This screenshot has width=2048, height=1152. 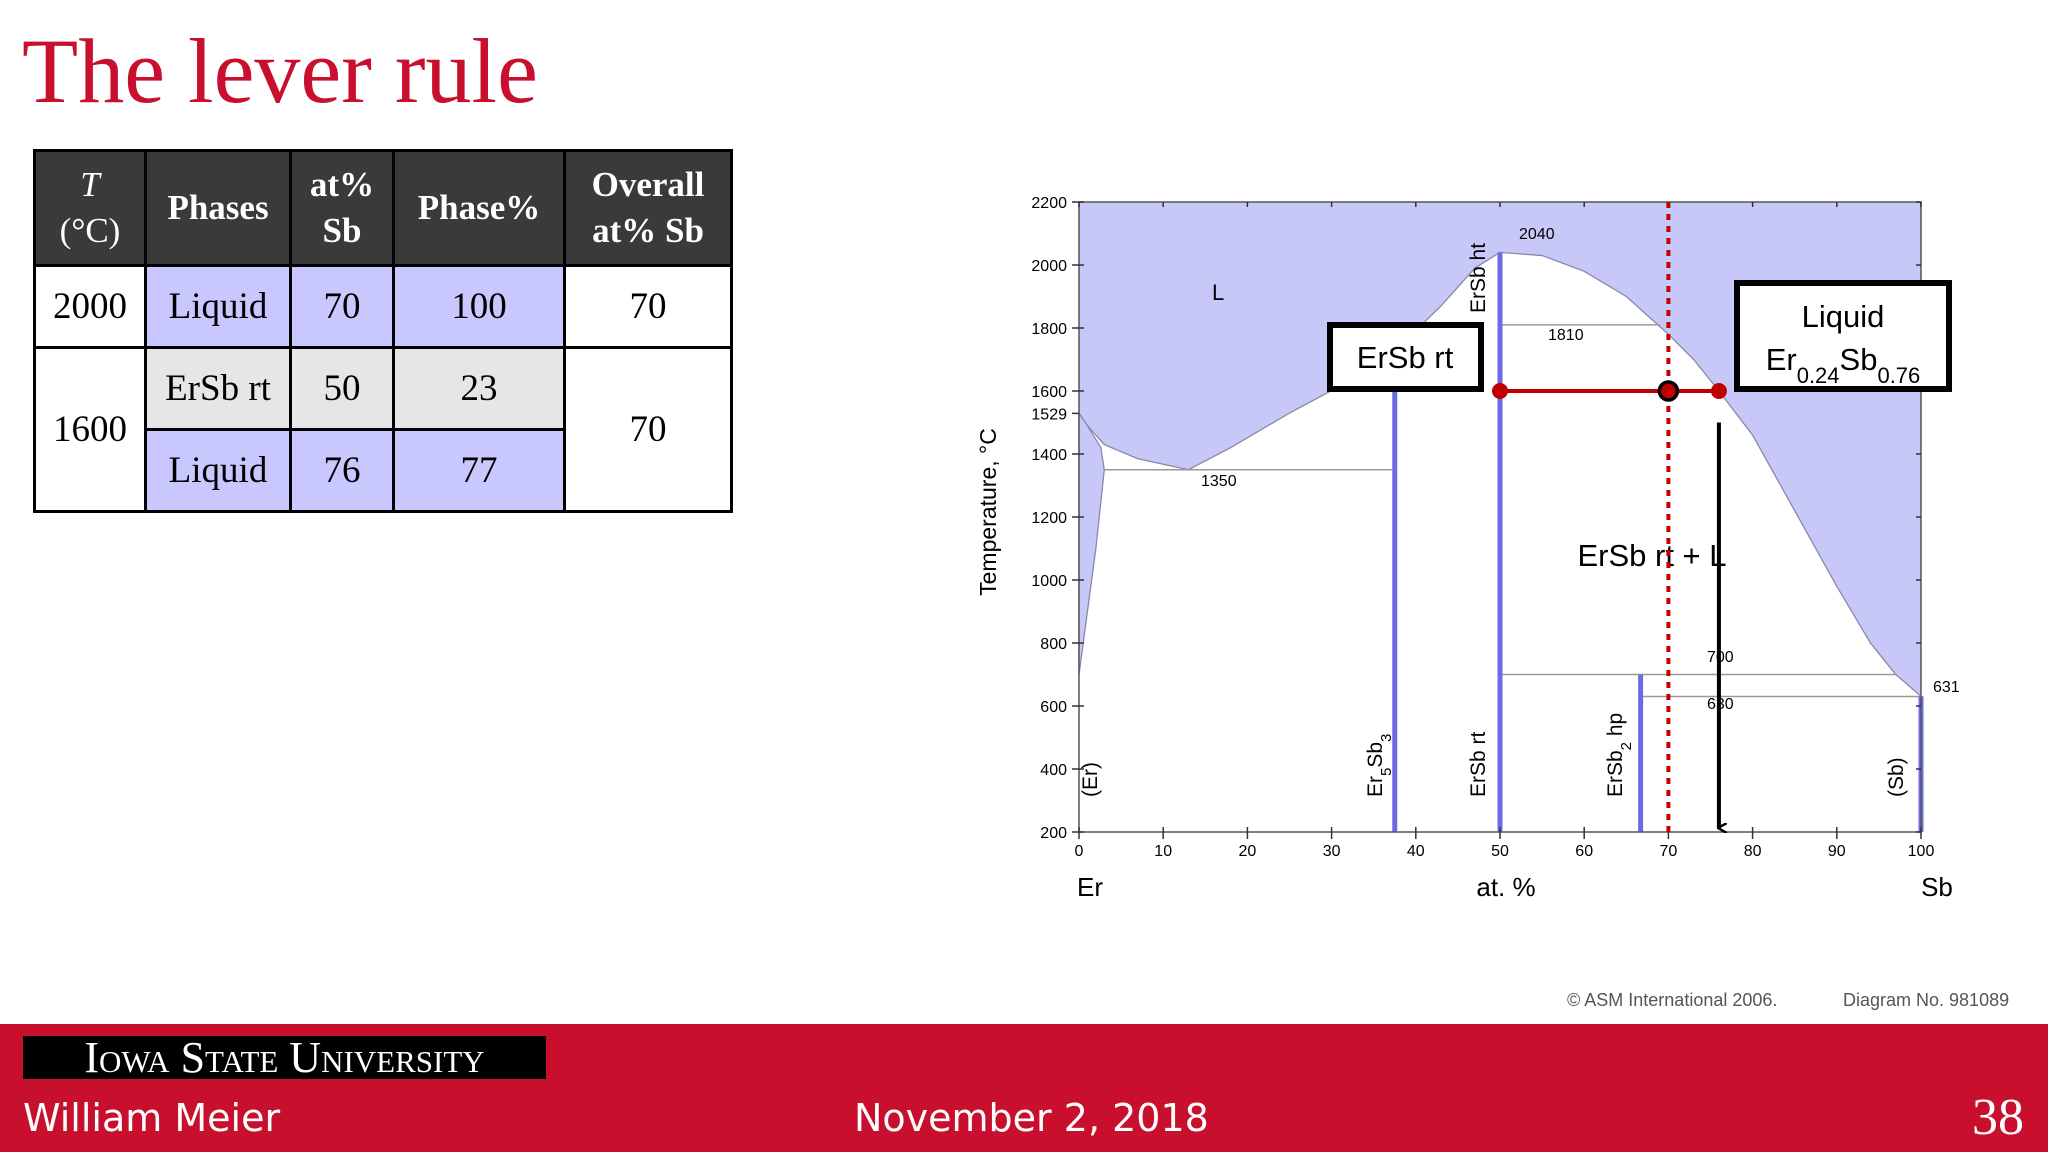 I want to click on y-tick-label: 2200, so click(x=1049, y=203).